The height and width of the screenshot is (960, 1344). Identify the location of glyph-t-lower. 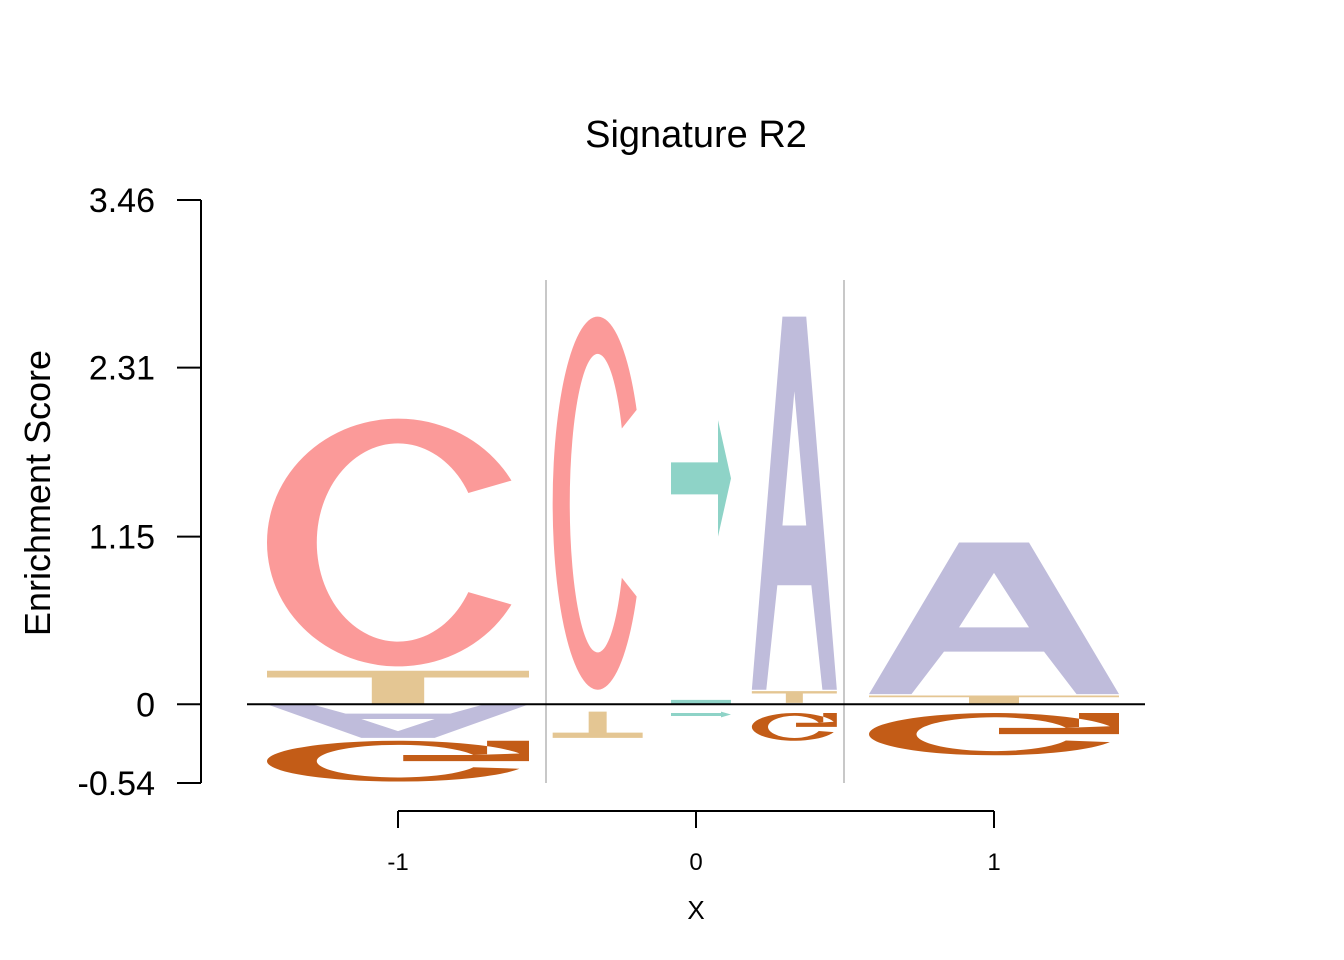
(597, 724).